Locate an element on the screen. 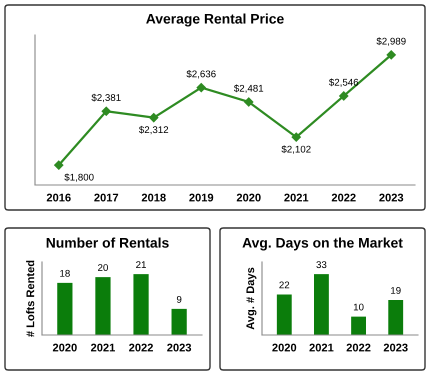  data-label: 19 is located at coordinates (396, 290).